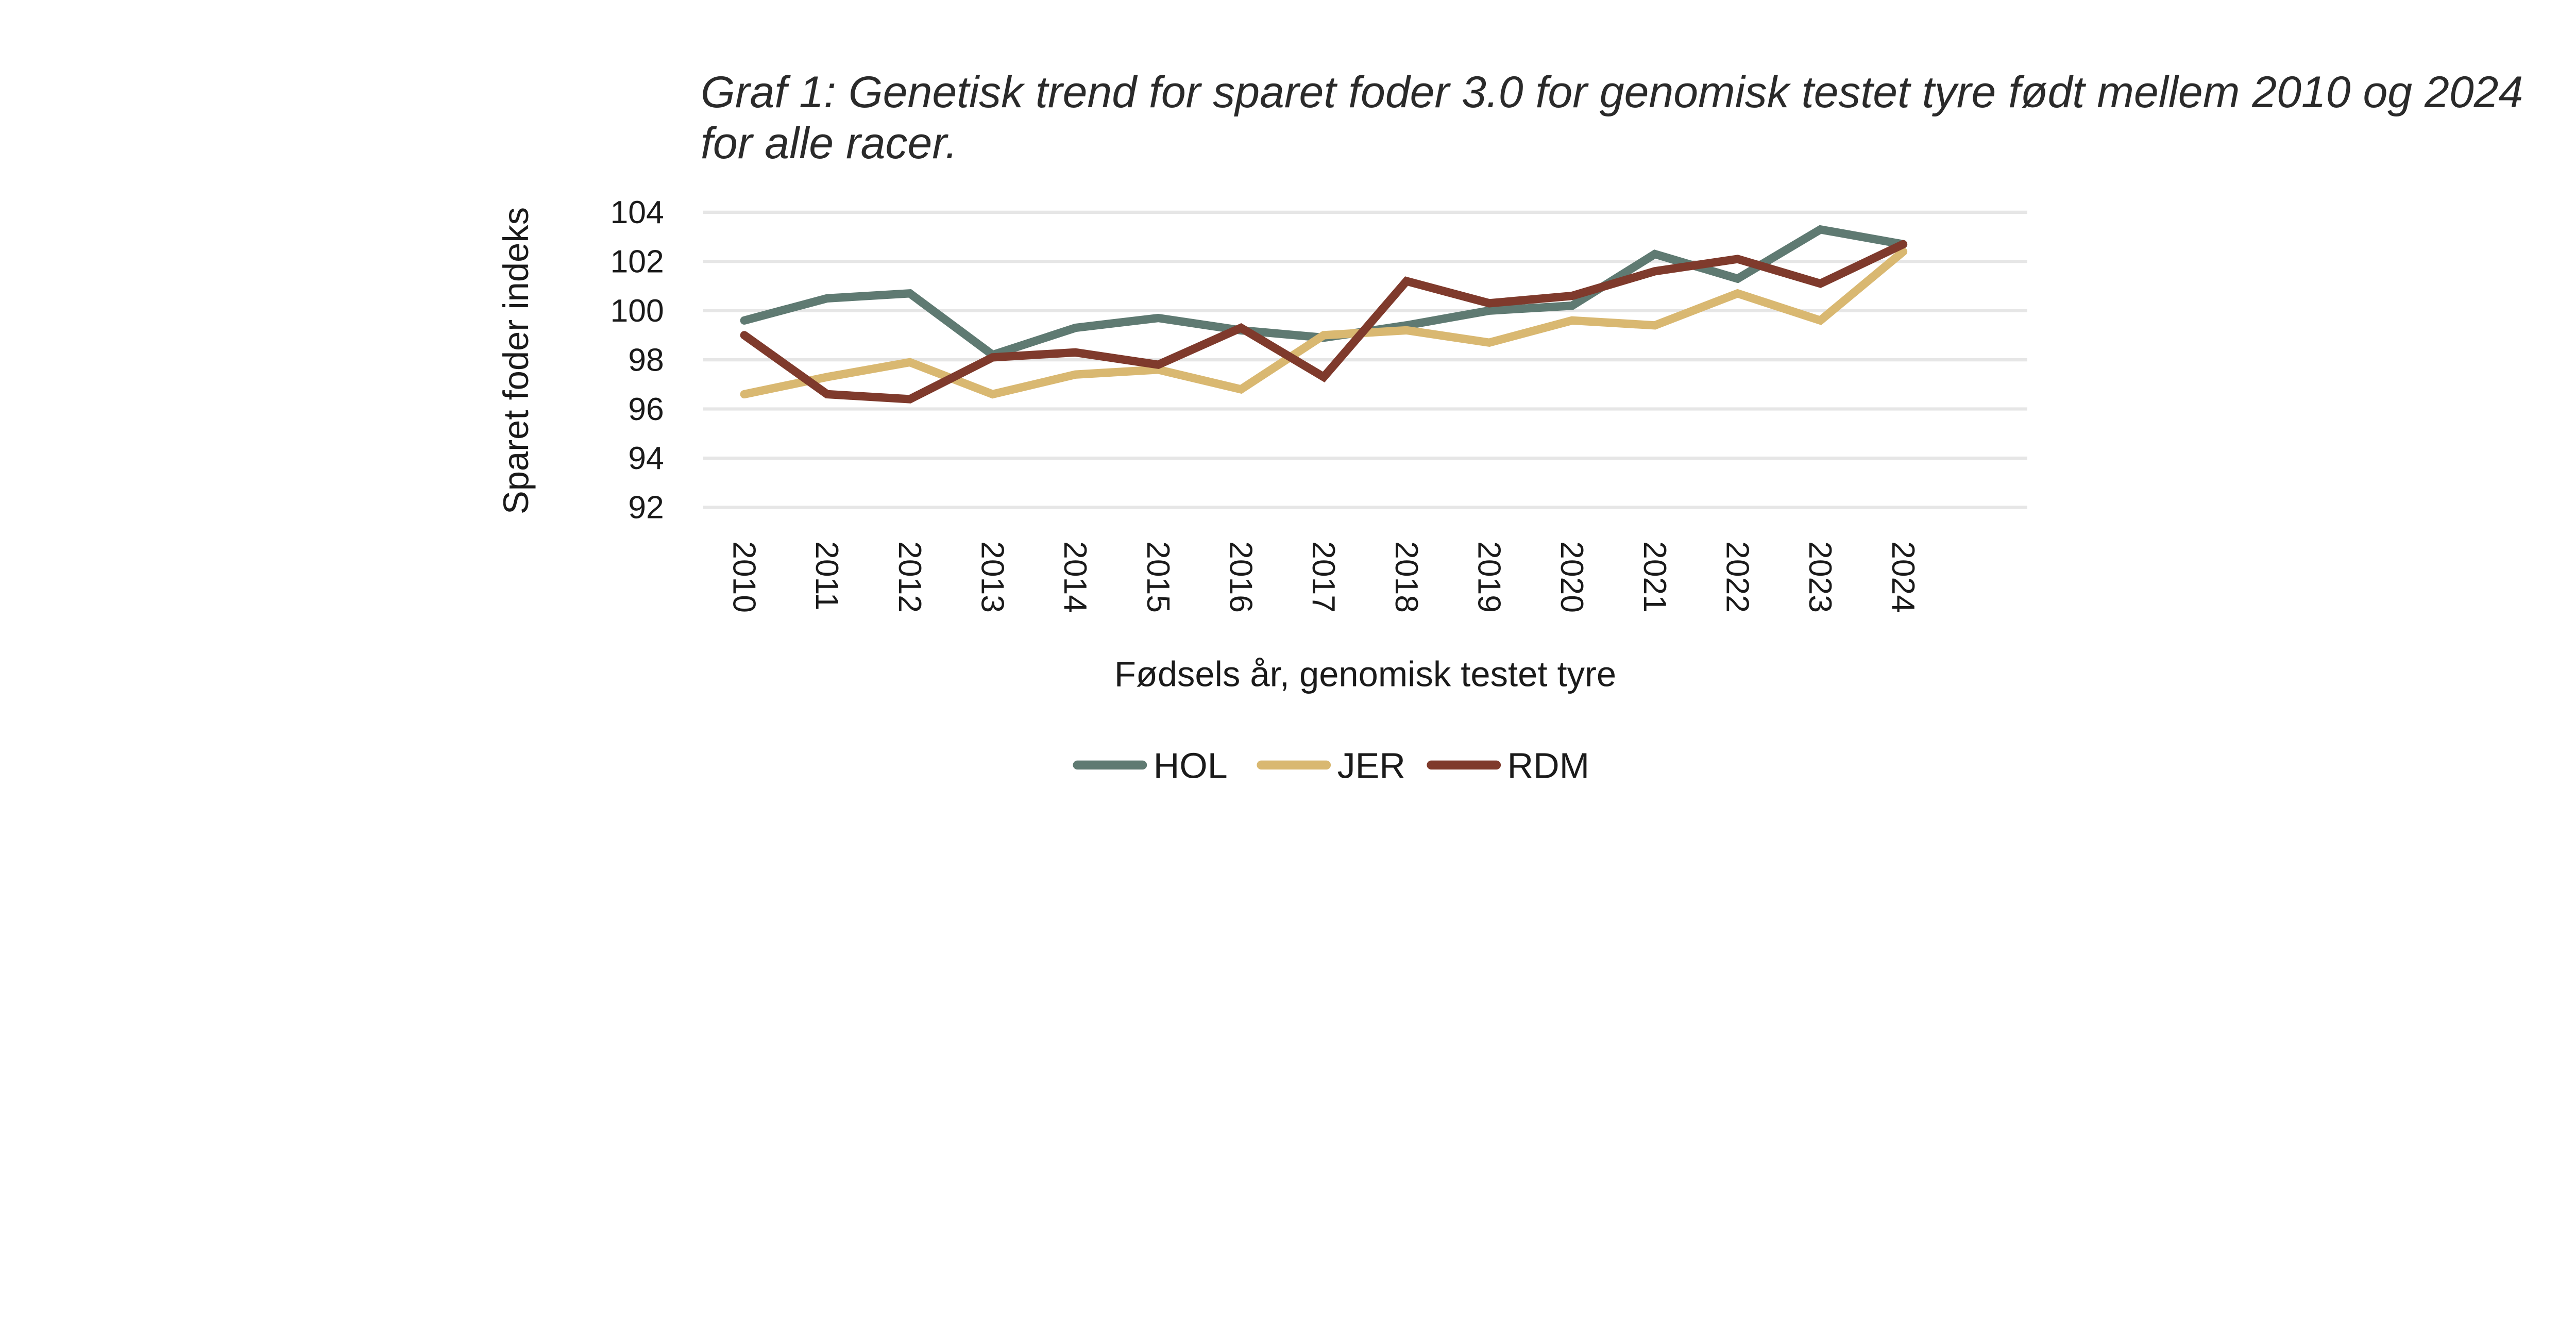 This screenshot has height=1340, width=2576. What do you see at coordinates (992, 577) in the screenshot?
I see `x-tick-label: 2013` at bounding box center [992, 577].